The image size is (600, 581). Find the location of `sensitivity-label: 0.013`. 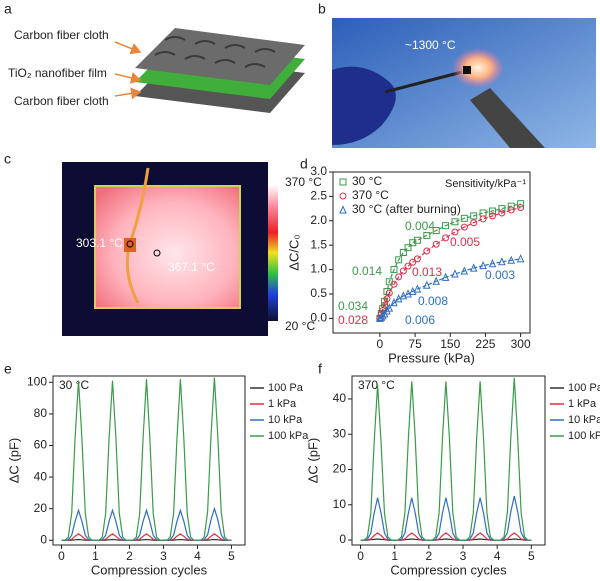

sensitivity-label: 0.013 is located at coordinates (427, 272).